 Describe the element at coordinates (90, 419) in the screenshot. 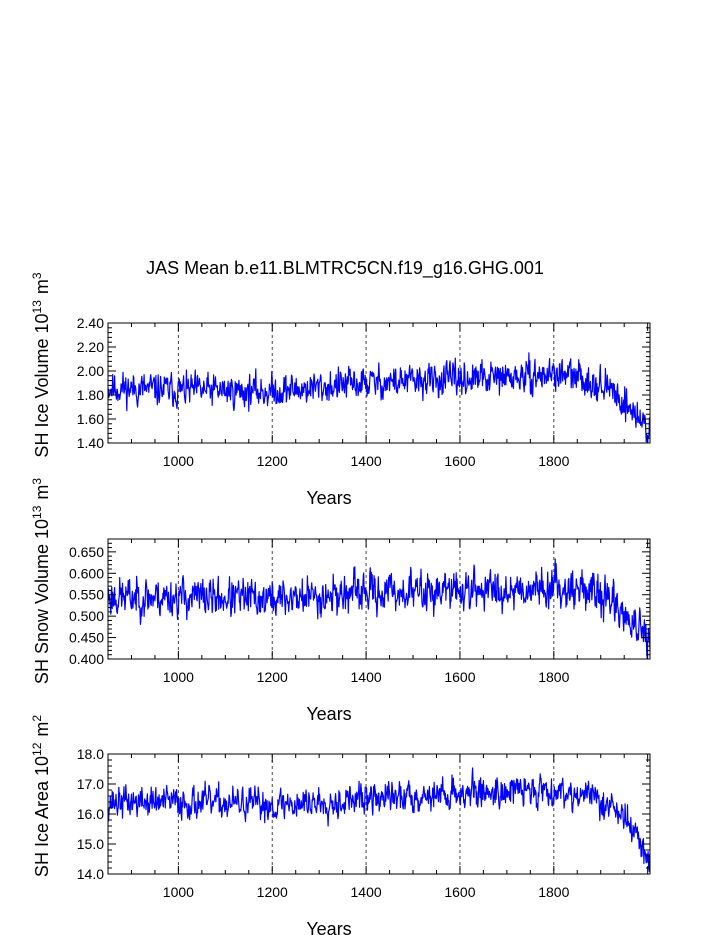

I see `ytick-label: 1.60` at that location.